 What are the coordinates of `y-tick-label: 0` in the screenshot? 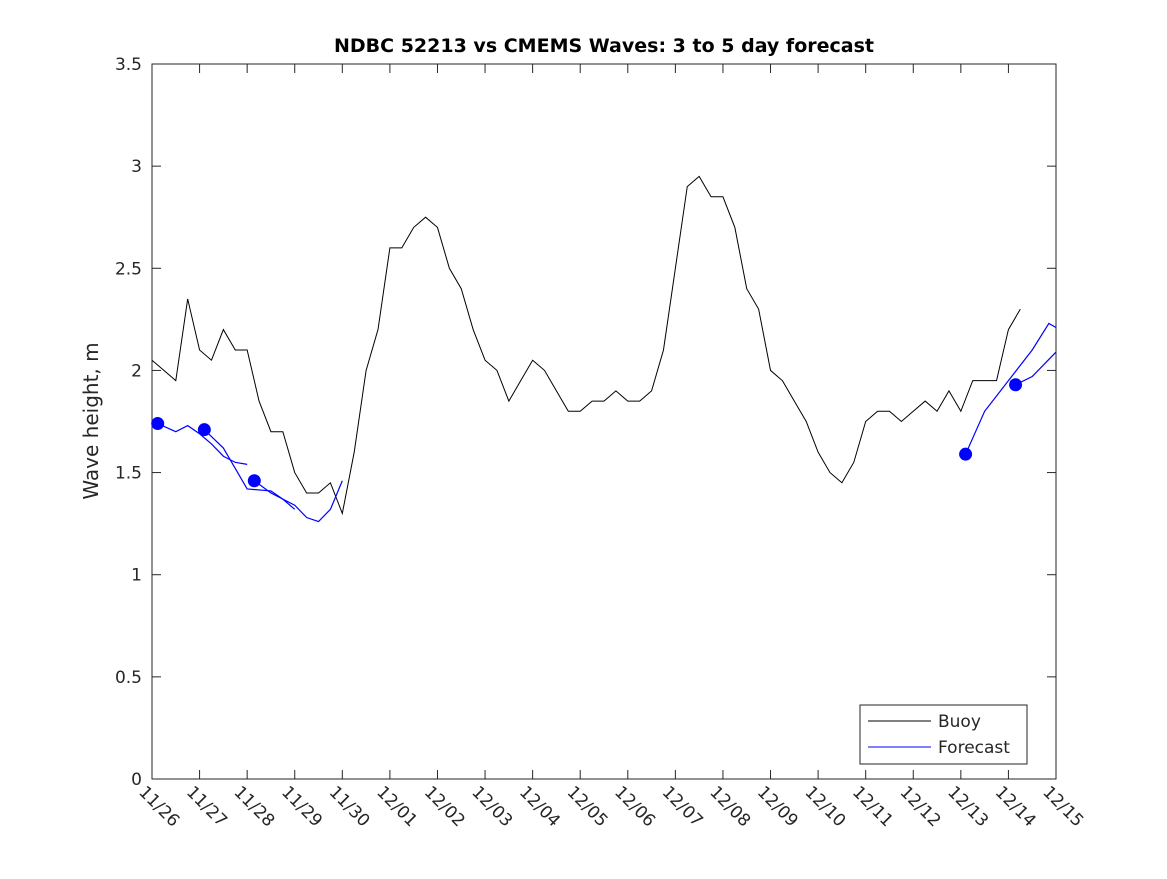 It's located at (136, 780).